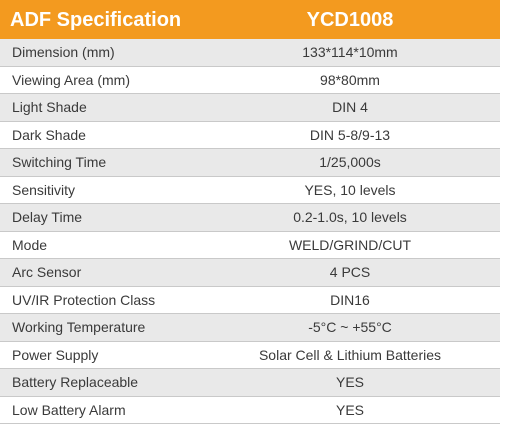 The width and height of the screenshot is (505, 430). I want to click on spec-value: 4 PCS, so click(350, 272).